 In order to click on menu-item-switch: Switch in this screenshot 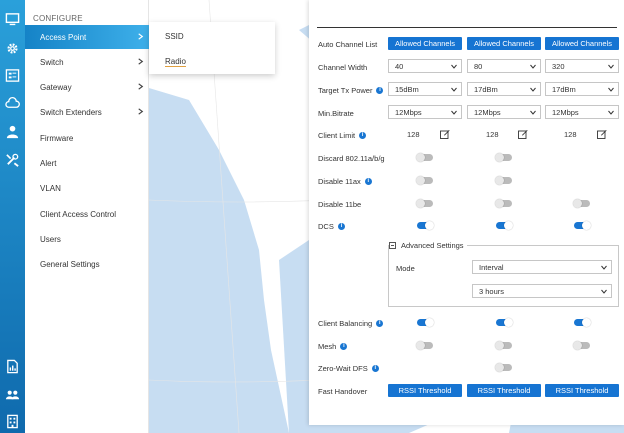, I will do `click(87, 62)`.